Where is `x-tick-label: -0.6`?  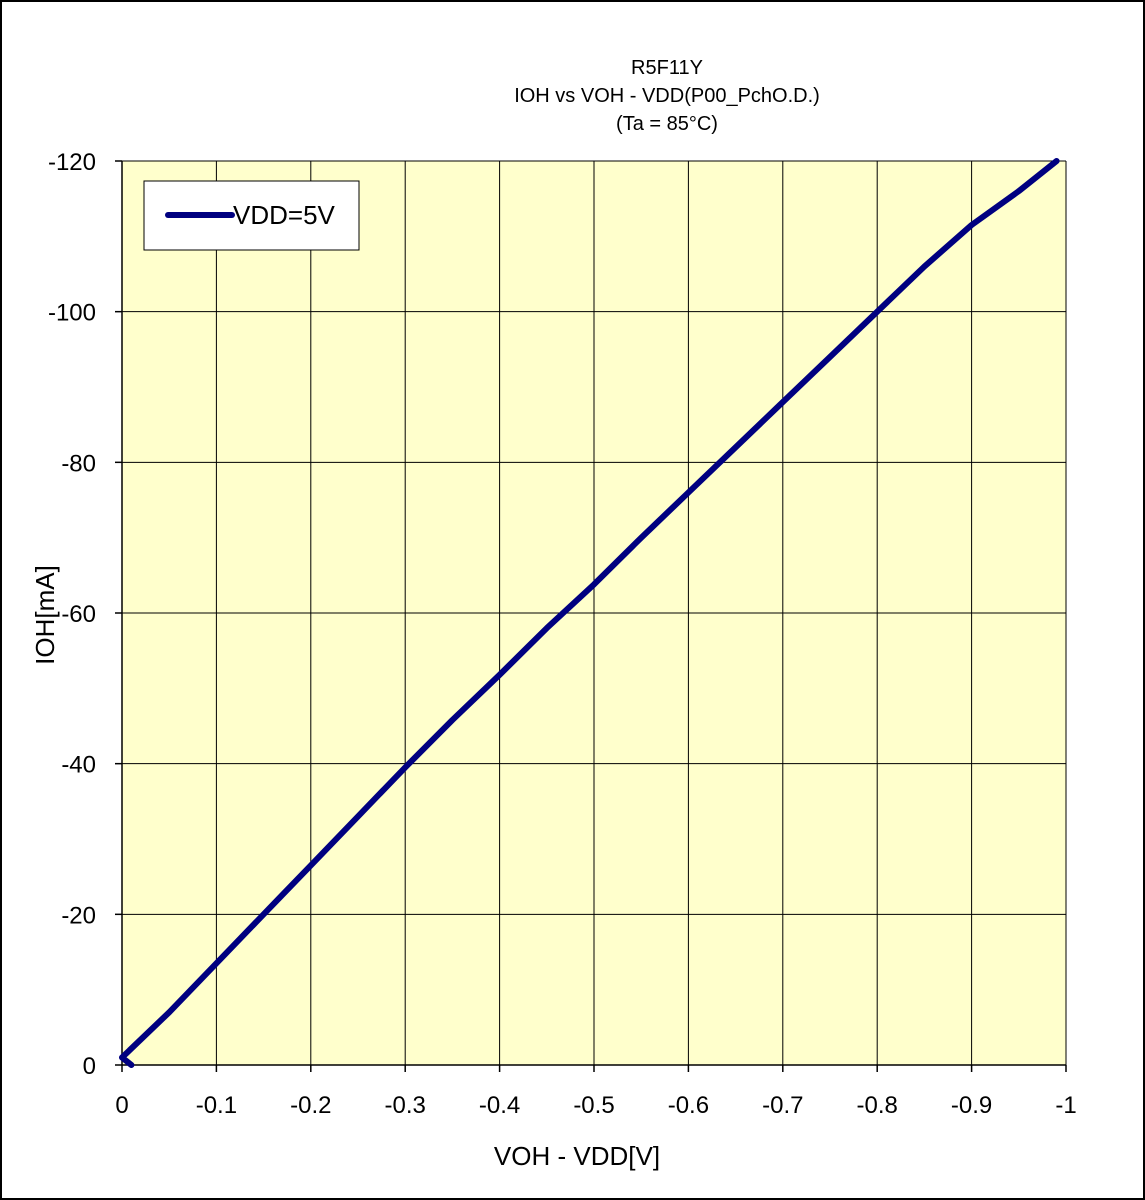 x-tick-label: -0.6 is located at coordinates (688, 1105).